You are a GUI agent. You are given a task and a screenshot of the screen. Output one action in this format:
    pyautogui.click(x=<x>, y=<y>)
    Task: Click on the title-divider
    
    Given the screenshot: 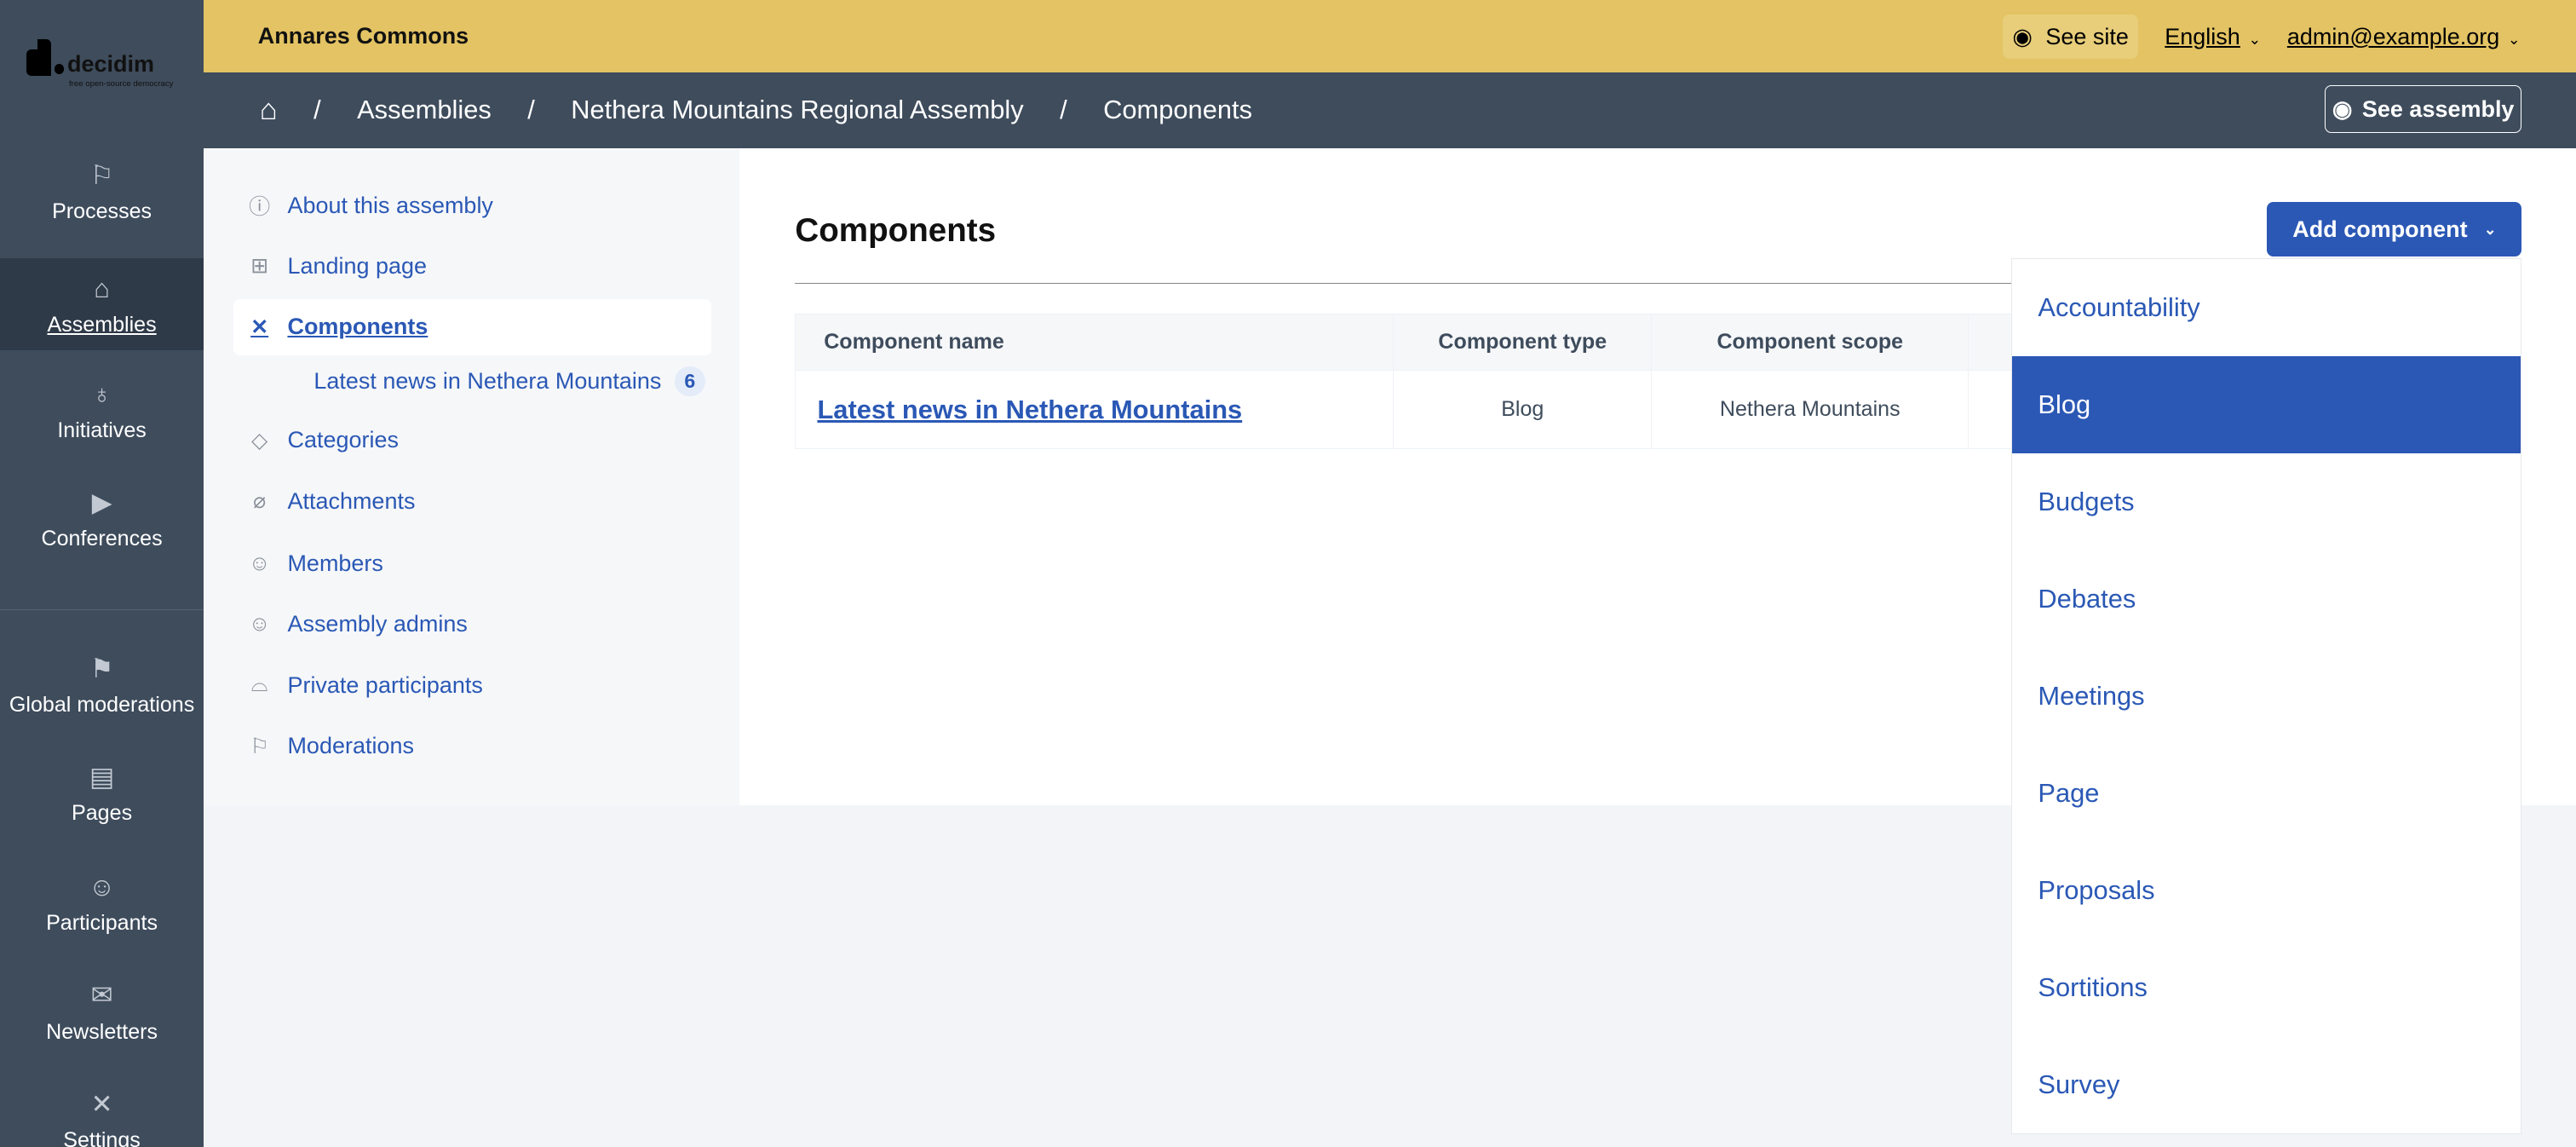 What is the action you would take?
    pyautogui.click(x=1403, y=283)
    